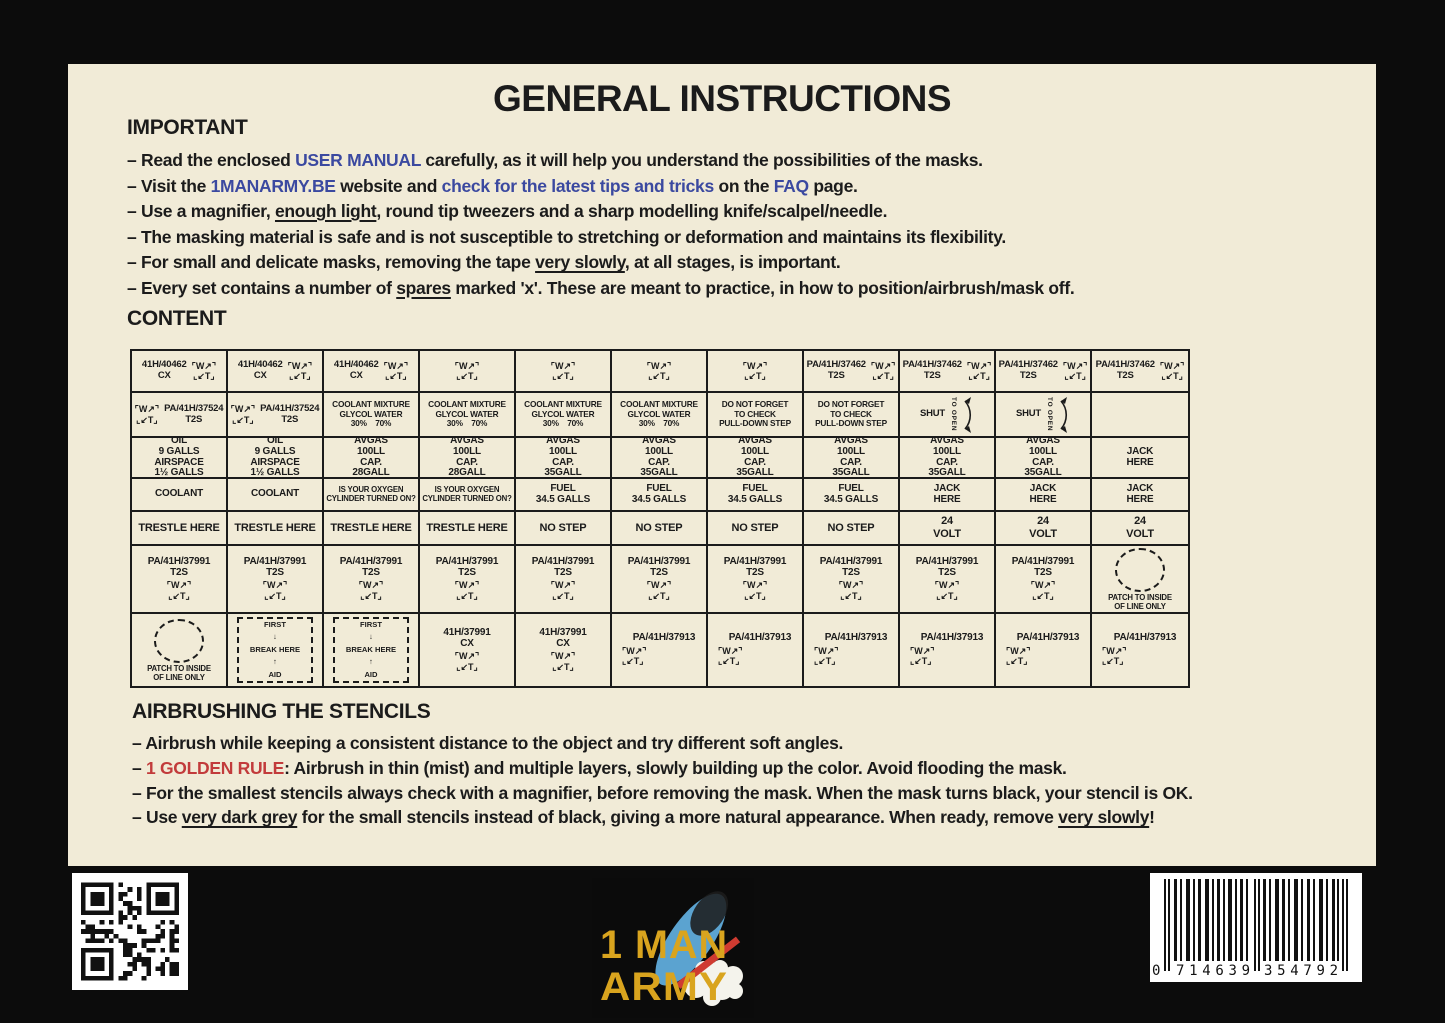  I want to click on logo-text-line1: 1 MAN, so click(664, 945).